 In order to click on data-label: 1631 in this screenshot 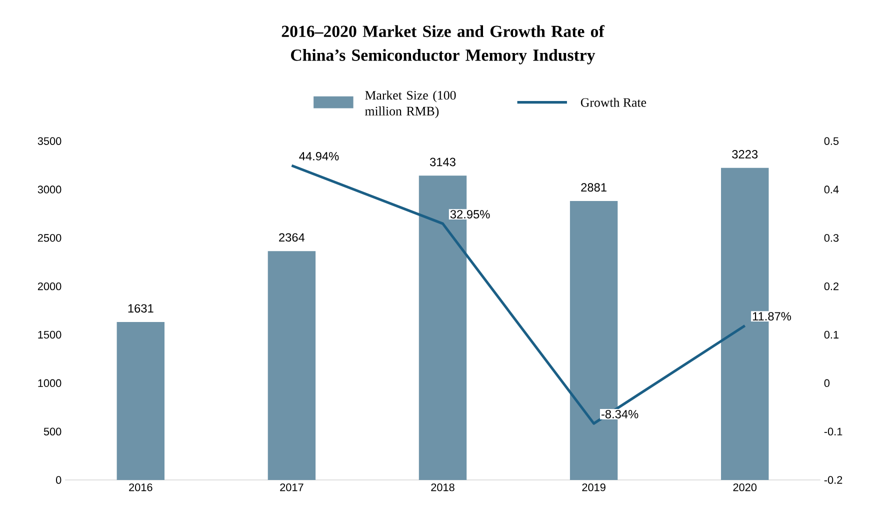, I will do `click(141, 308)`.